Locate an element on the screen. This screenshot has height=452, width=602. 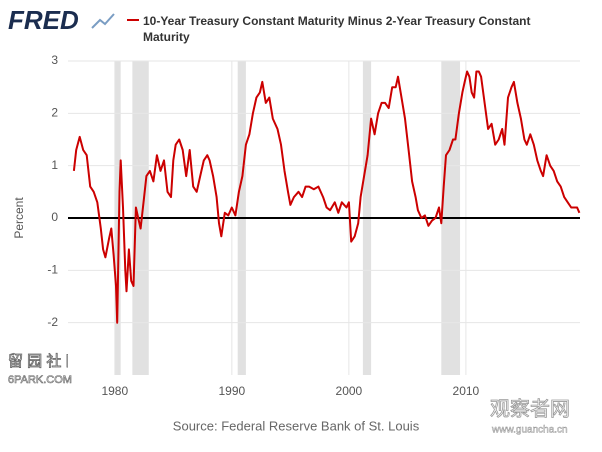
y-tick-label: -1 is located at coordinates (52, 270).